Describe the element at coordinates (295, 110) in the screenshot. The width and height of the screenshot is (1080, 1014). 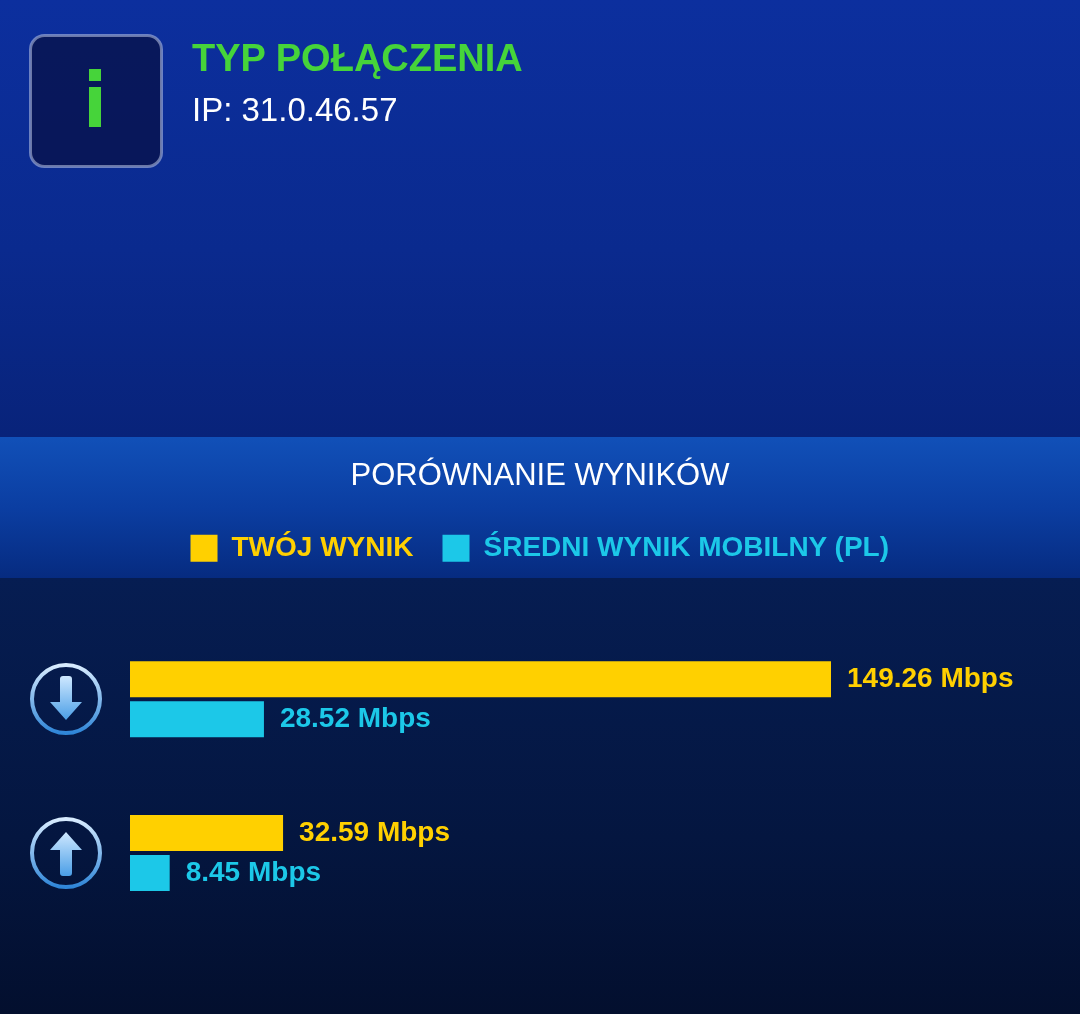
I see `text: IP: 31.0.46.57` at that location.